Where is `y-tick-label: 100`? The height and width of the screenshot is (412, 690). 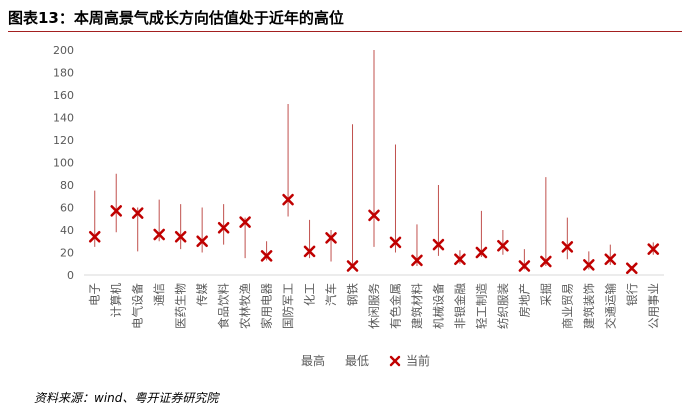 y-tick-label: 100 is located at coordinates (63, 163).